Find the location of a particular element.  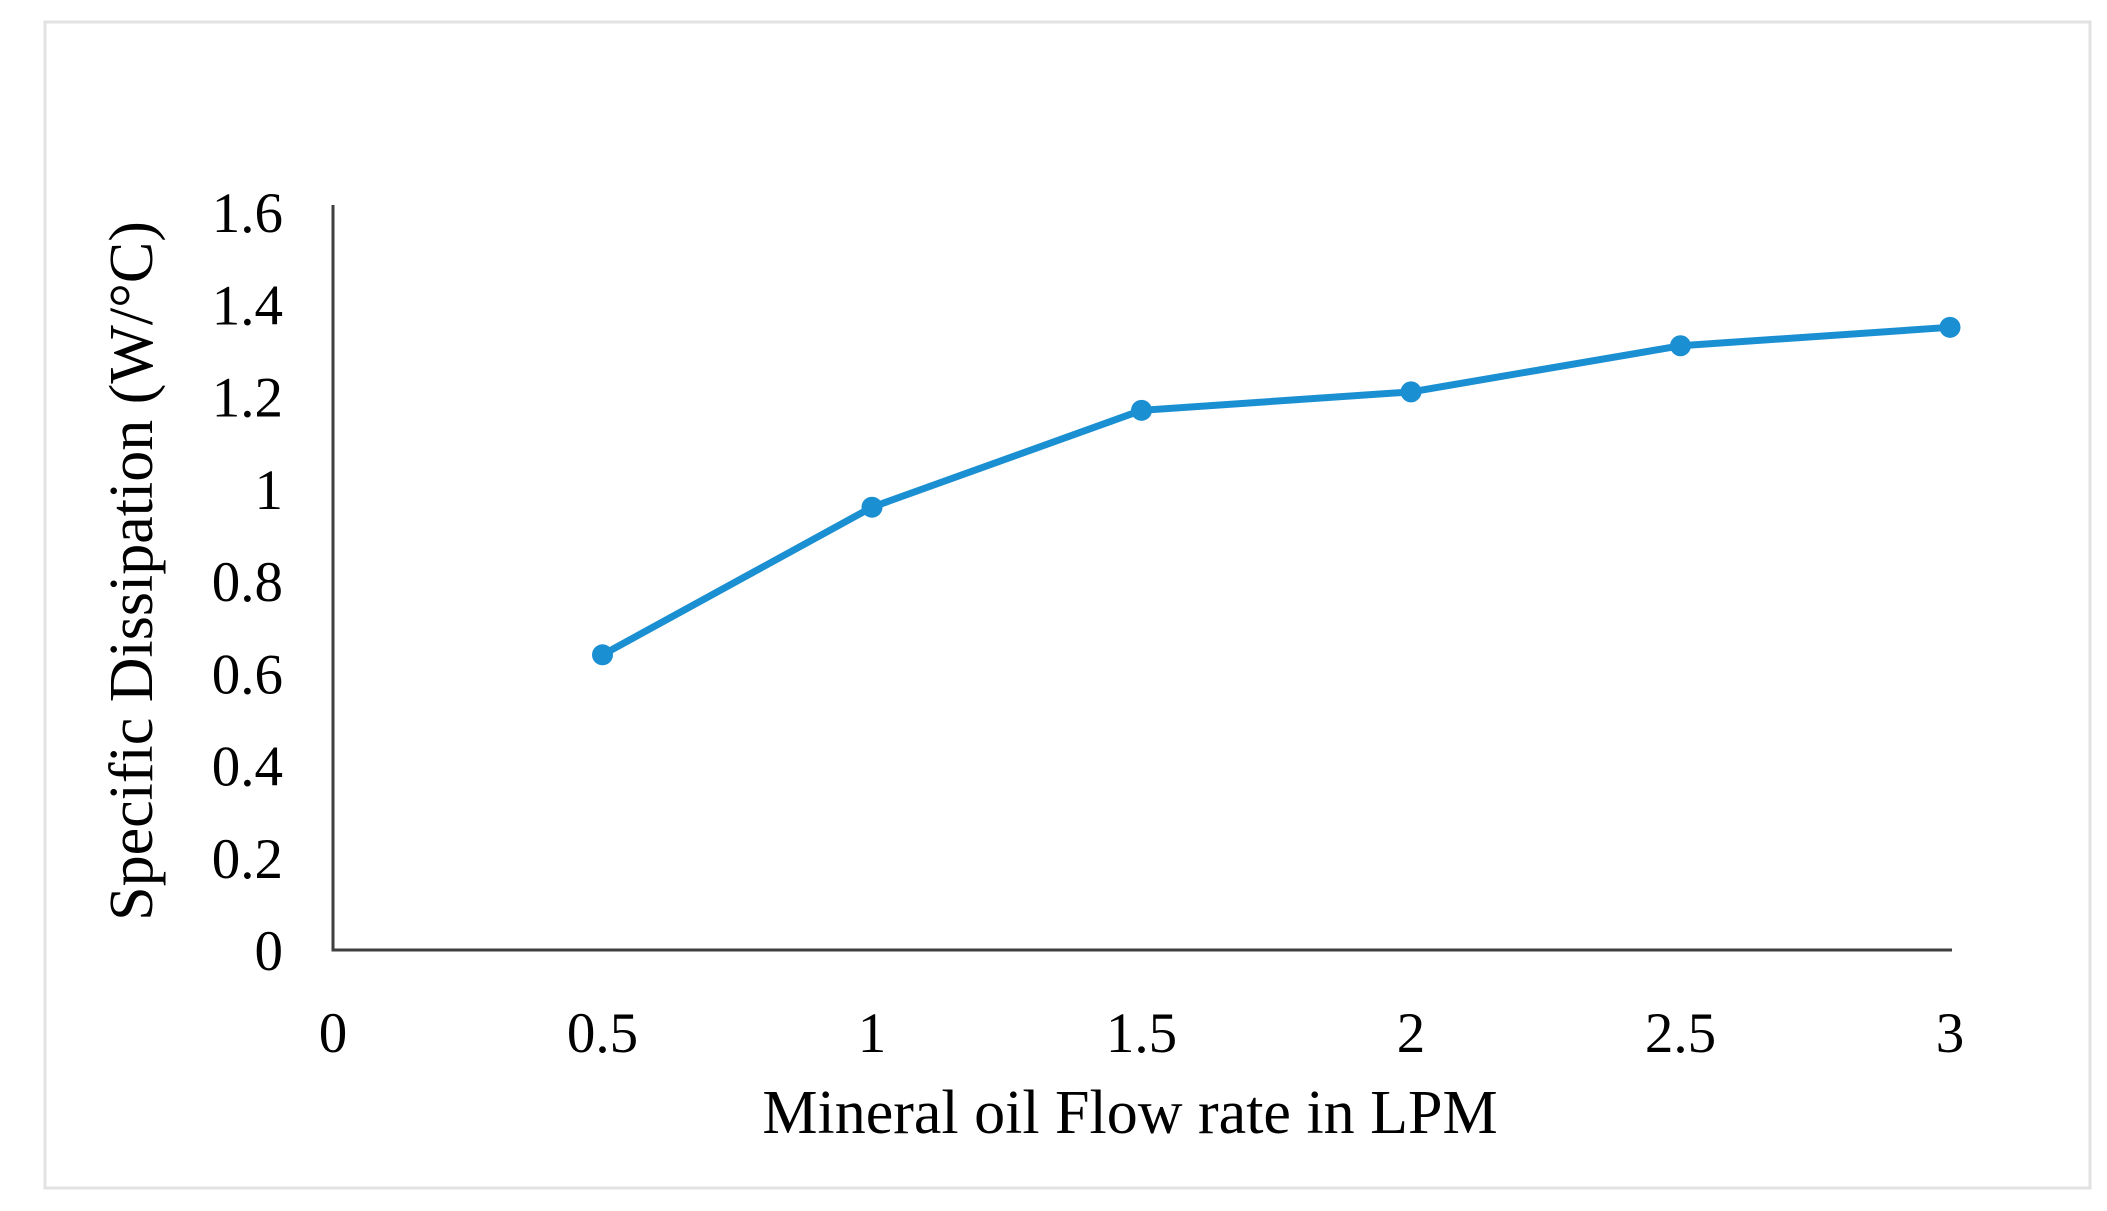

y-axis-tick-label: 0.4 is located at coordinates (247, 767).